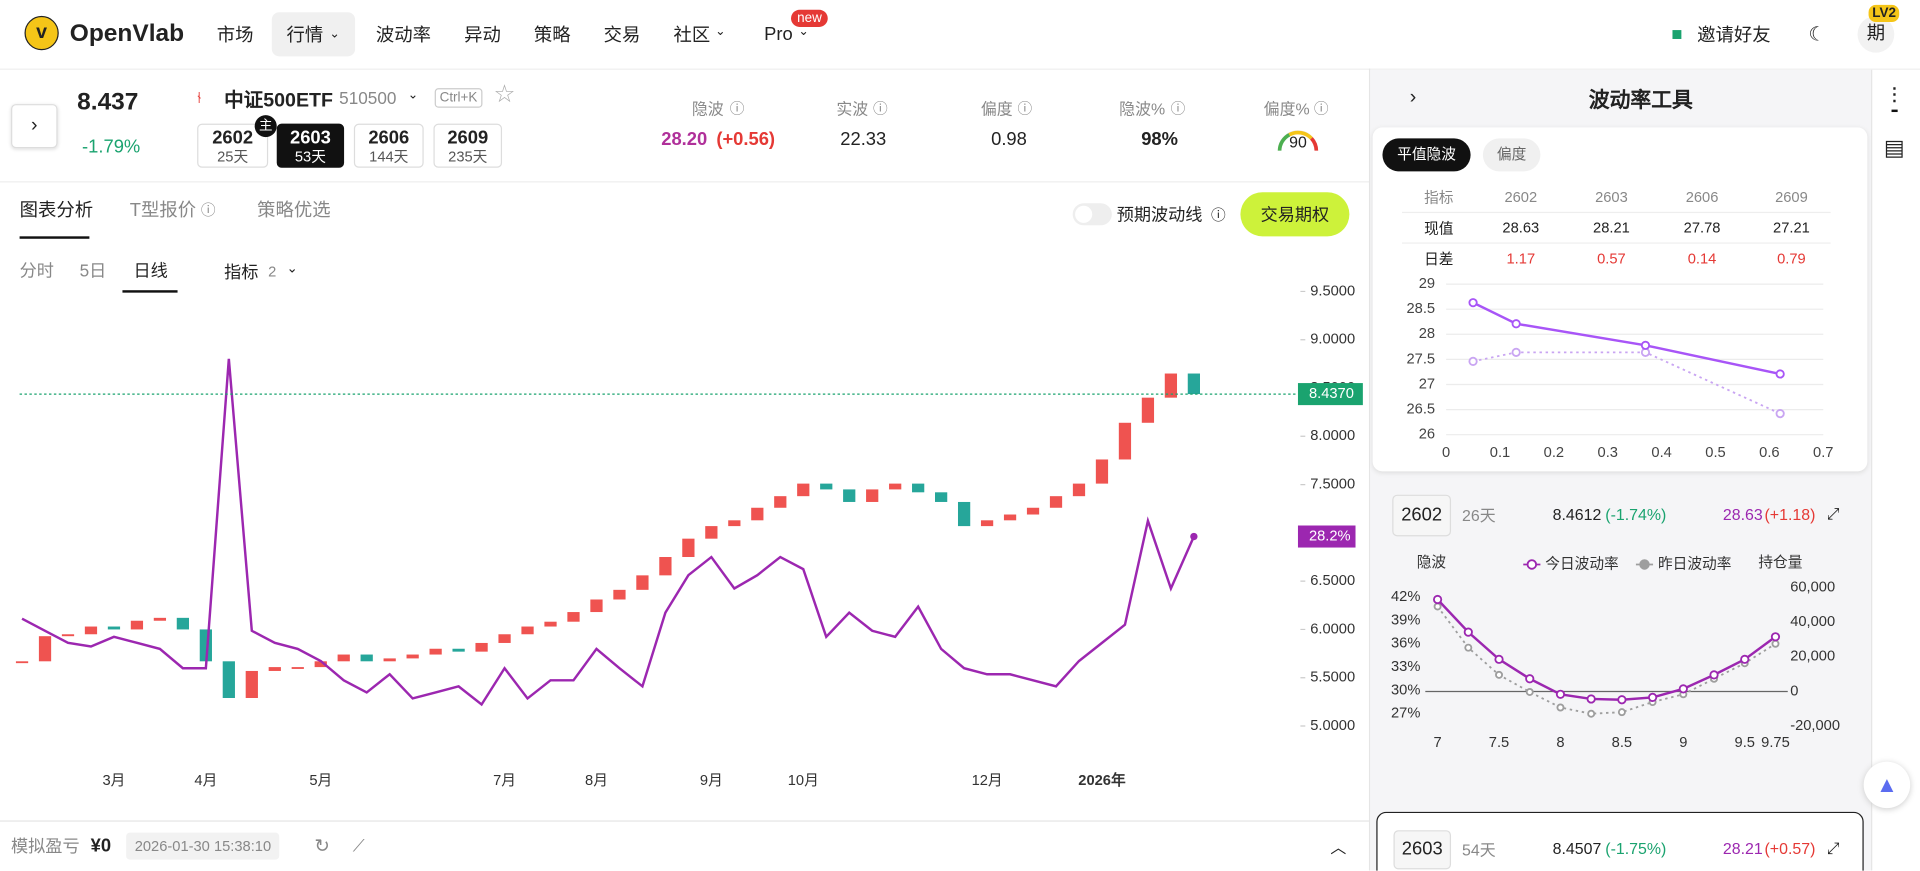 The image size is (1920, 871). I want to click on underlying-name: 中证500ETF, so click(278, 101).